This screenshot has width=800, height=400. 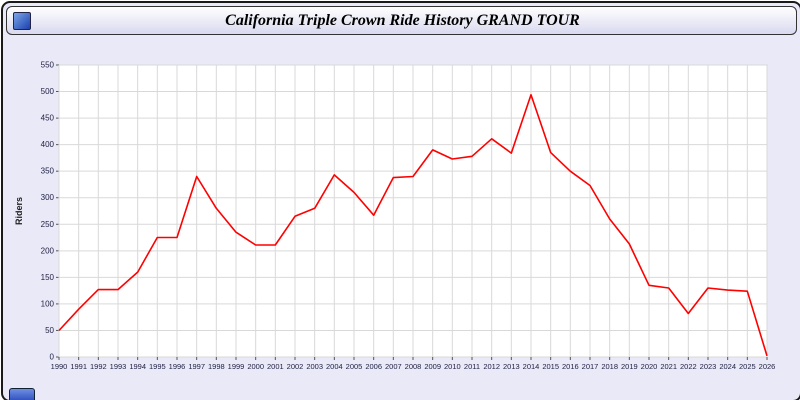 What do you see at coordinates (177, 366) in the screenshot?
I see `x-tick-label: 1996` at bounding box center [177, 366].